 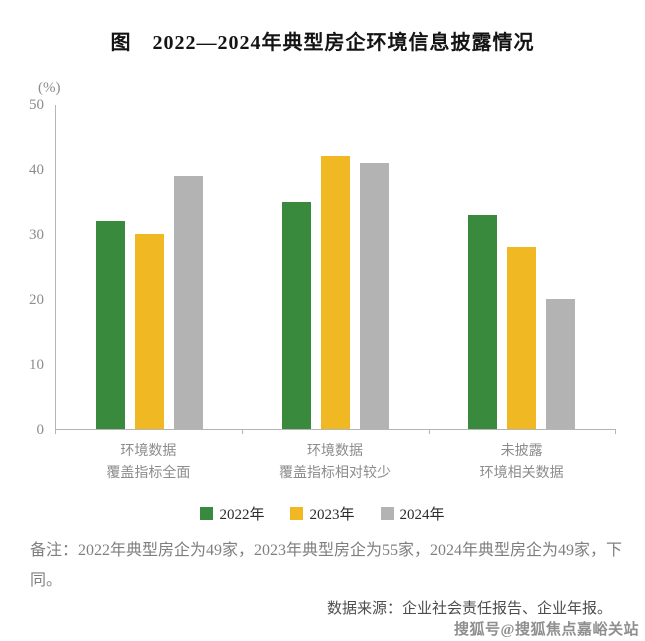 What do you see at coordinates (149, 331) in the screenshot?
I see `bar-2023年-group1` at bounding box center [149, 331].